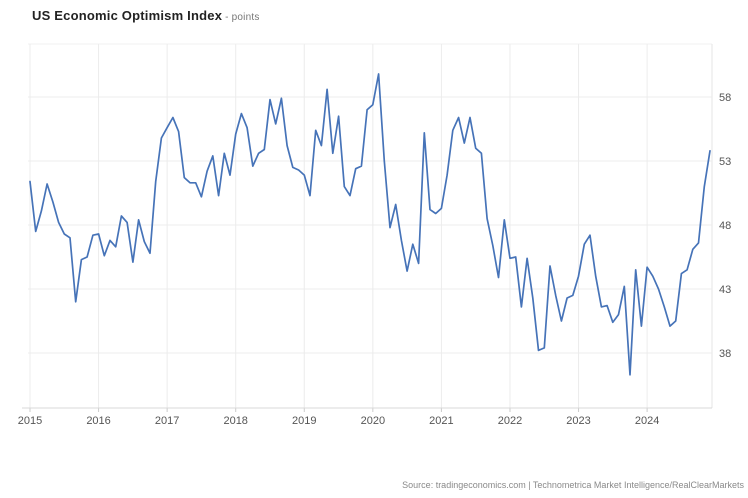 This screenshot has height=498, width=748. Describe the element at coordinates (578, 421) in the screenshot. I see `x-tick-label: 2023` at that location.